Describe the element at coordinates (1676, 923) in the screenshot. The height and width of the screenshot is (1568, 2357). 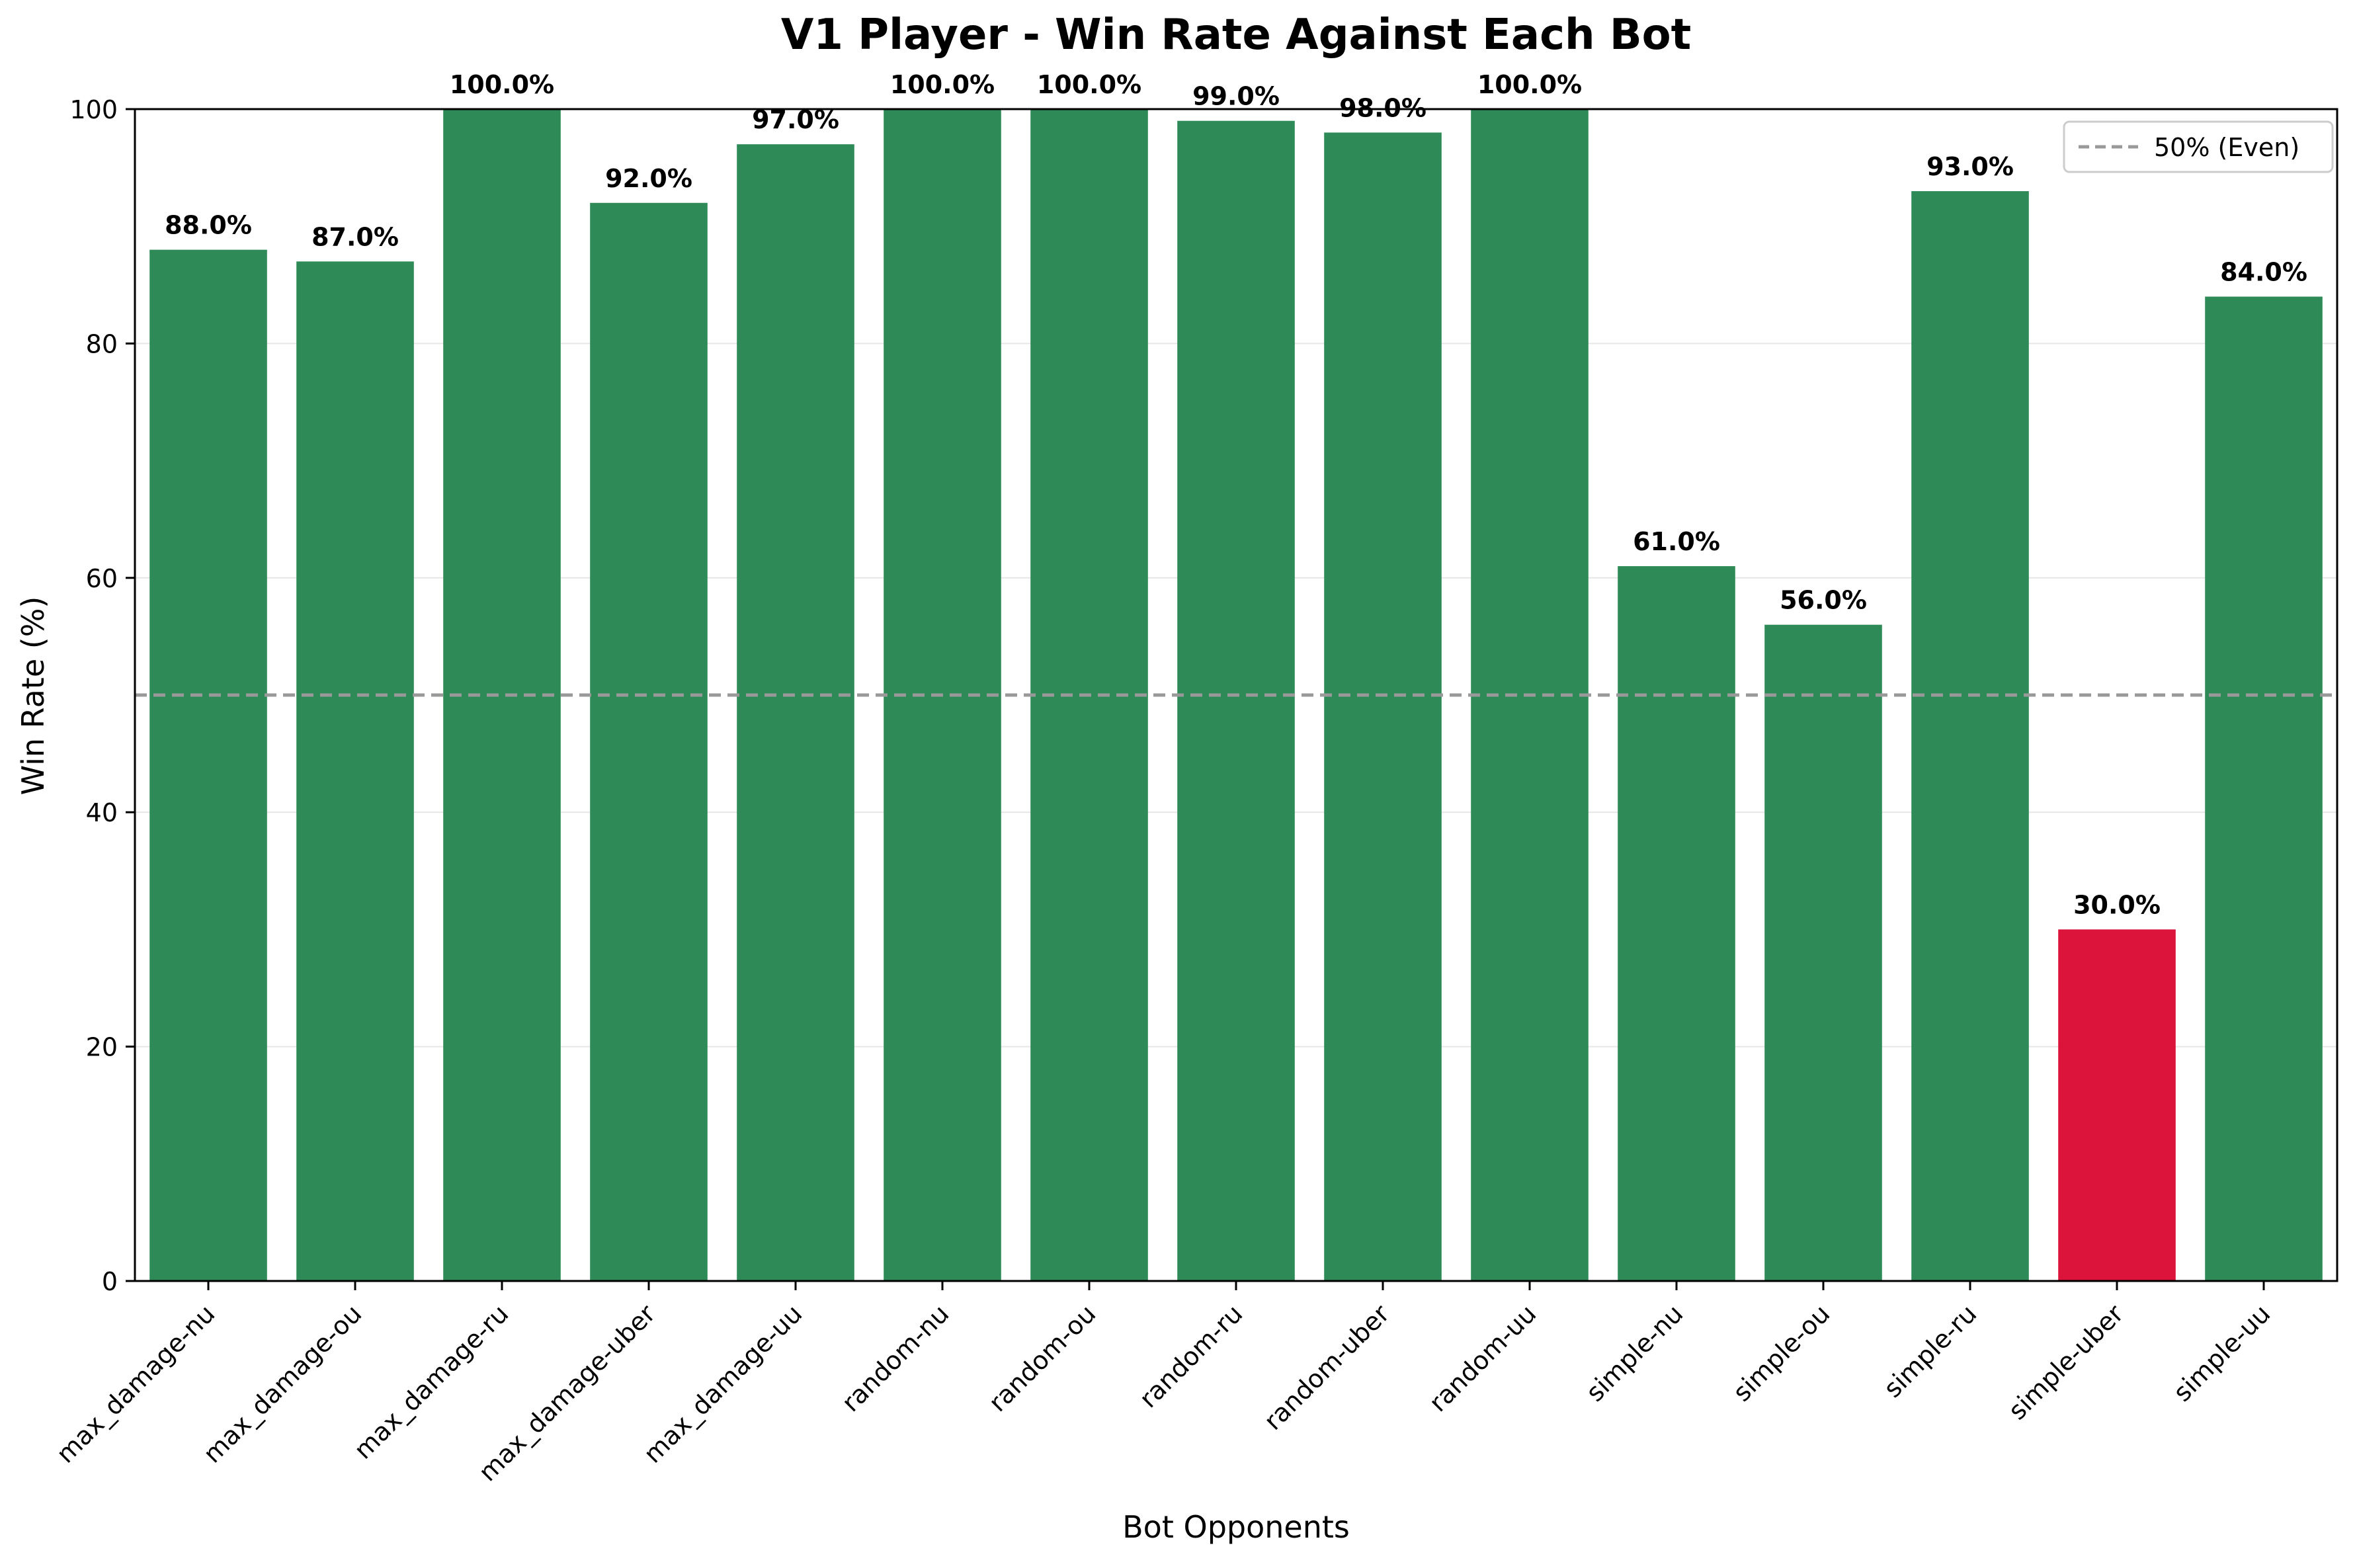
I see `bar-simple-nu` at that location.